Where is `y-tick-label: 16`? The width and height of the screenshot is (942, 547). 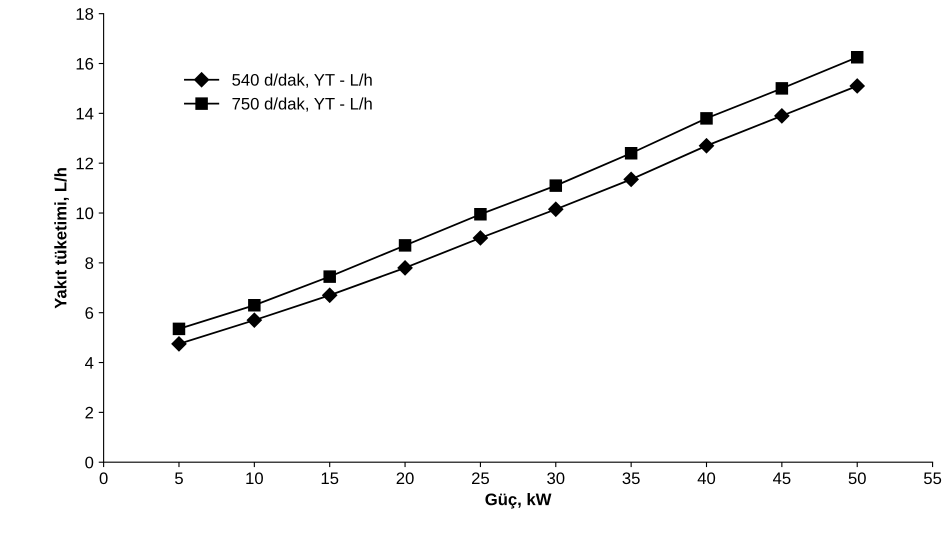 y-tick-label: 16 is located at coordinates (85, 64).